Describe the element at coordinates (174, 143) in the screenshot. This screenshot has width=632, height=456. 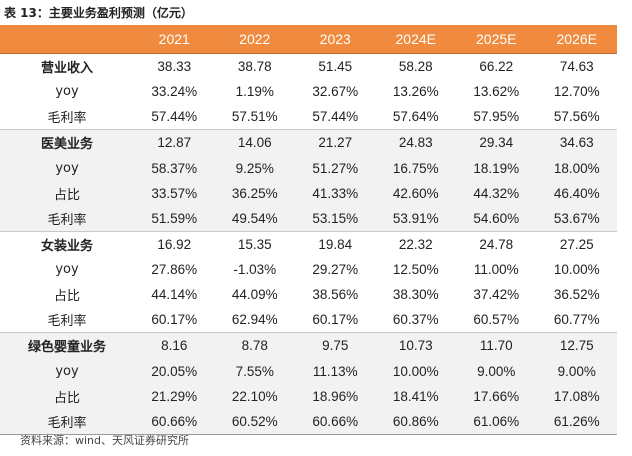
I see `value-cell: 12.87` at that location.